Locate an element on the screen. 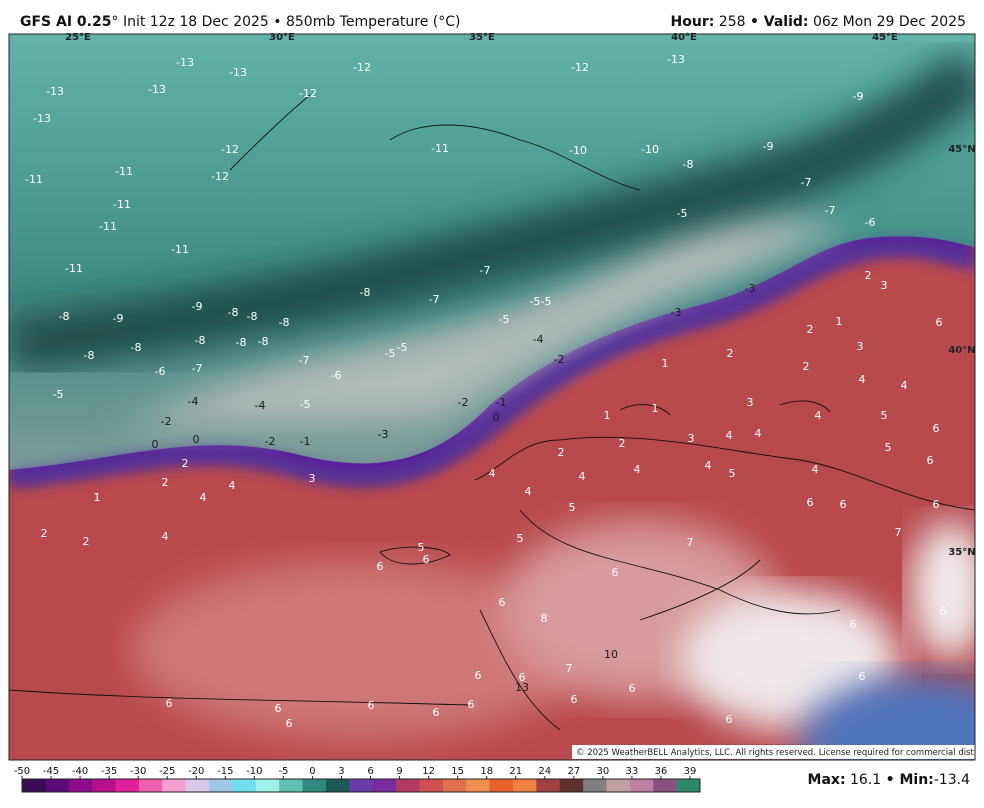 This screenshot has height=808, width=984. colorbar-tick-label: 39 is located at coordinates (690, 771).